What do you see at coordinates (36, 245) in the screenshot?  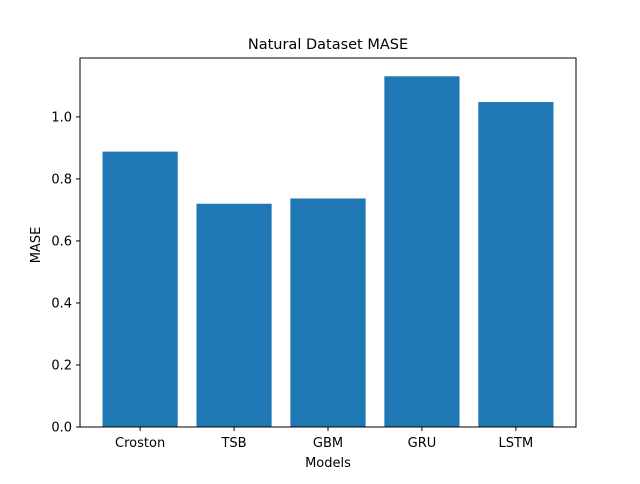 I see `y-axis-label: MASE` at bounding box center [36, 245].